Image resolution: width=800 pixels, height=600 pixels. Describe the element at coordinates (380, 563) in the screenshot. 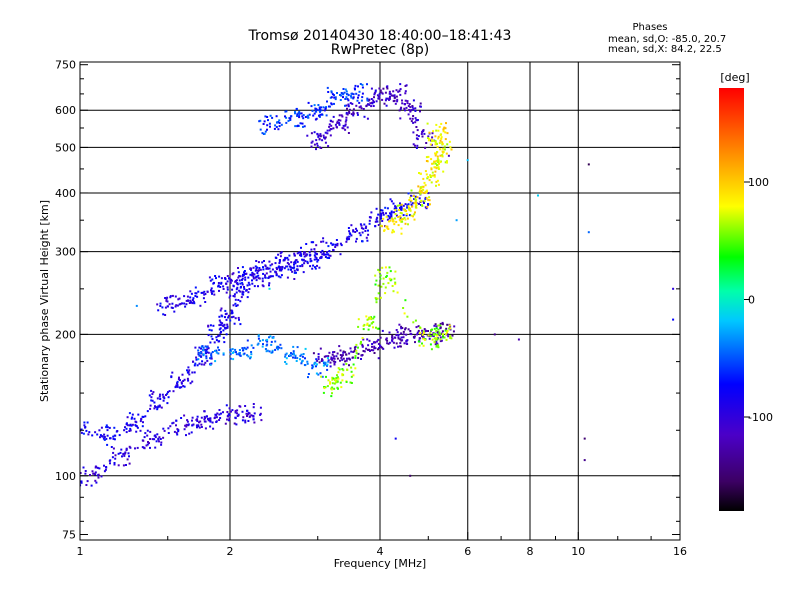

I see `x-axis-label: Frequency [MHz]` at that location.